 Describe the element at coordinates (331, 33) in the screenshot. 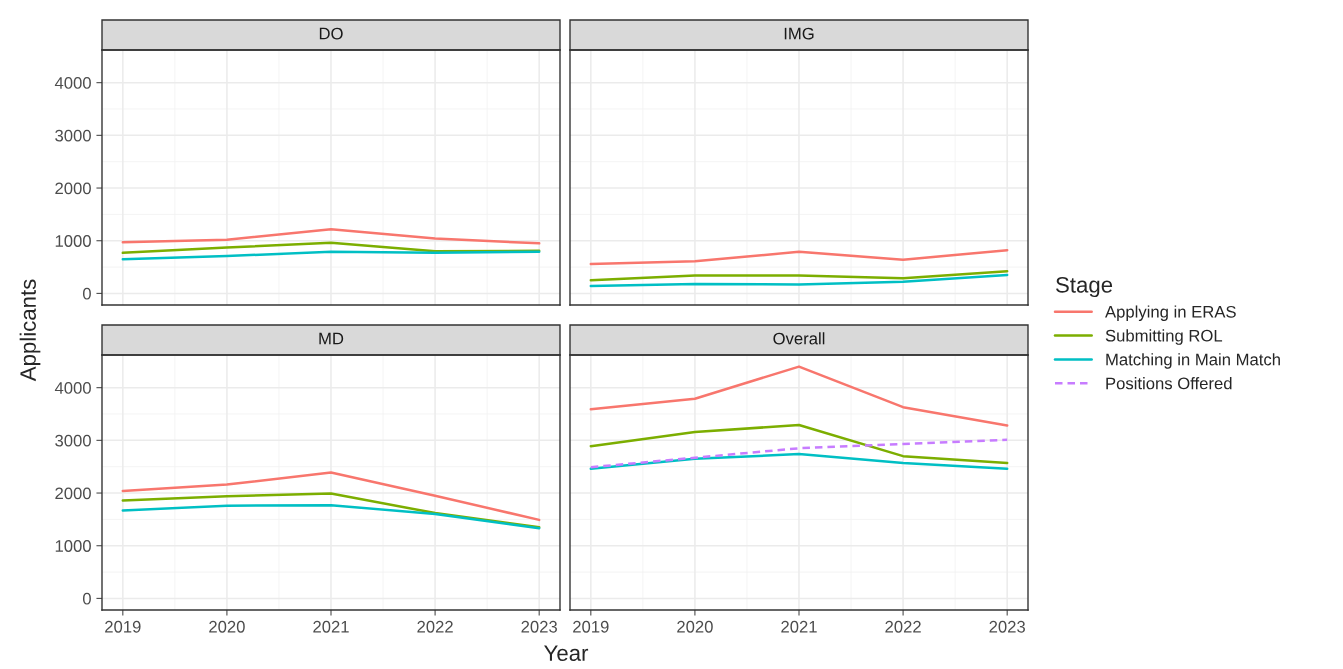

I see `chart-title: DO` at that location.